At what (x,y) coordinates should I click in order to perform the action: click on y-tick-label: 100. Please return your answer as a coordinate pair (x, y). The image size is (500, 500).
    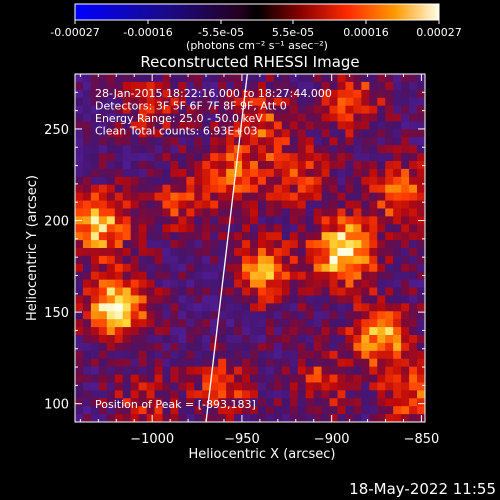
    Looking at the image, I should click on (56, 405).